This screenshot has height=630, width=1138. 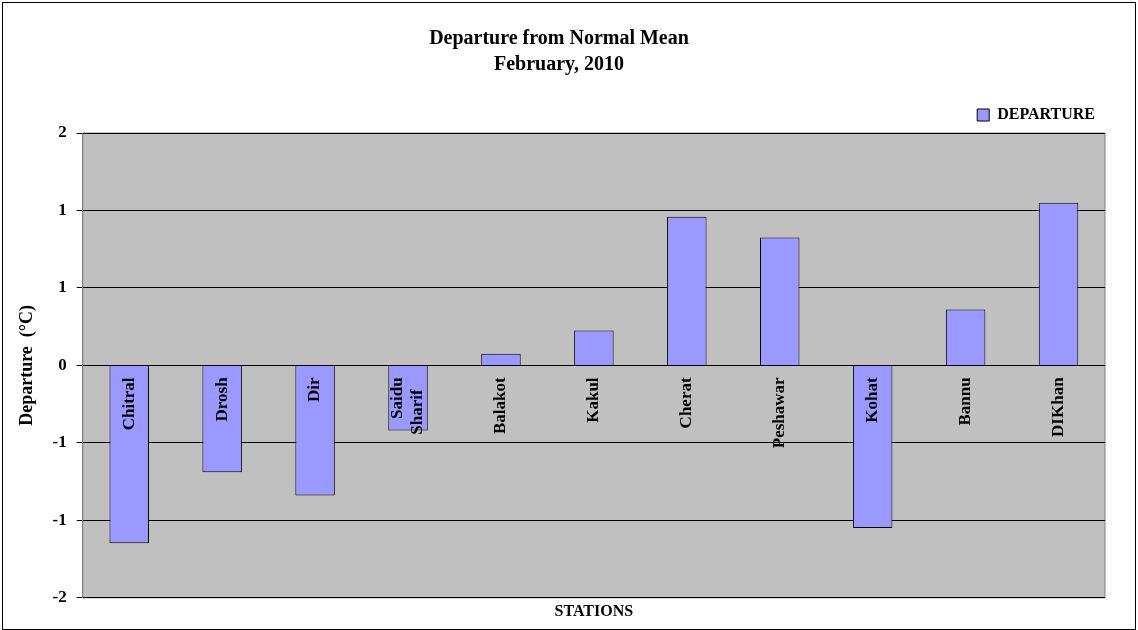 I want to click on y-tick-label: -2, so click(x=59, y=597).